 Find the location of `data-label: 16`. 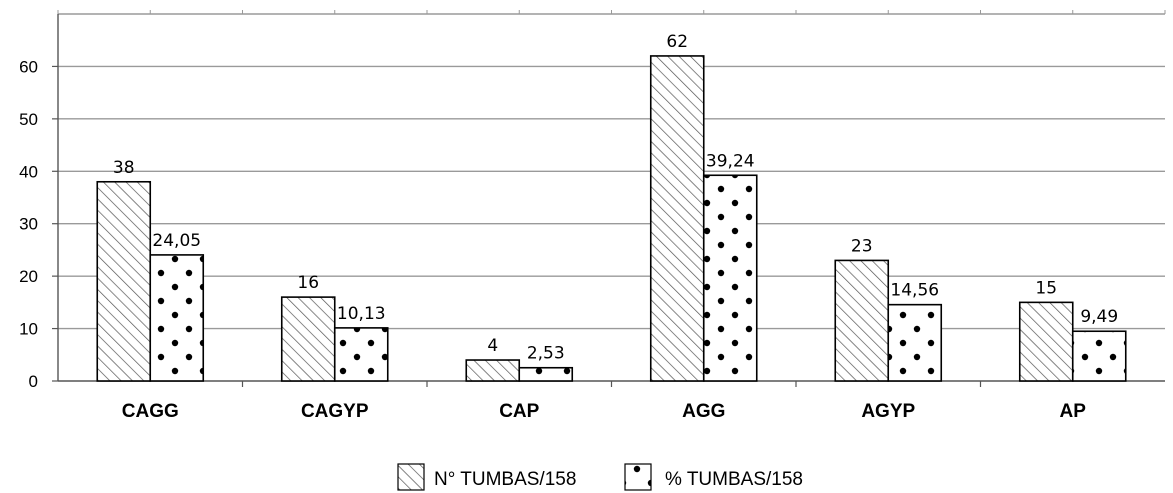

data-label: 16 is located at coordinates (308, 283).